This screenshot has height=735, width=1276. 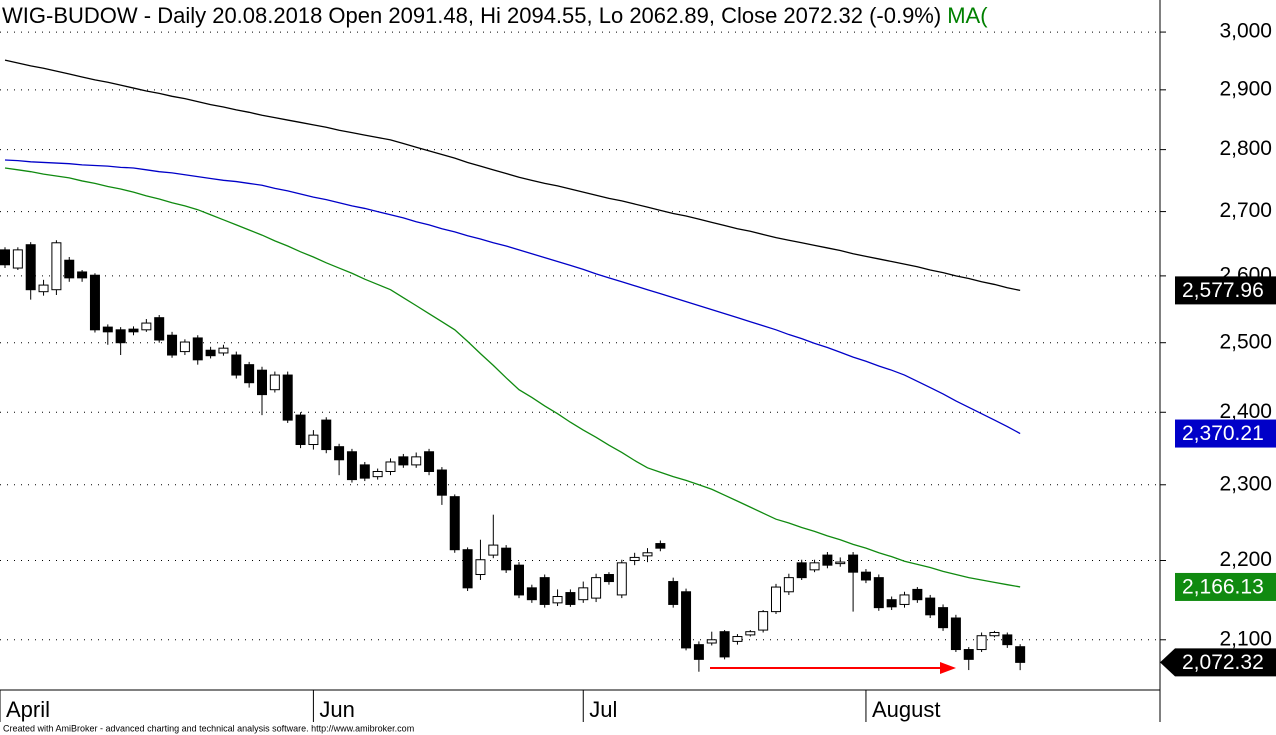 What do you see at coordinates (1218, 476) in the screenshot?
I see `value-labels: 2,577.96 2,370.21 2,166.13 2,072.32` at bounding box center [1218, 476].